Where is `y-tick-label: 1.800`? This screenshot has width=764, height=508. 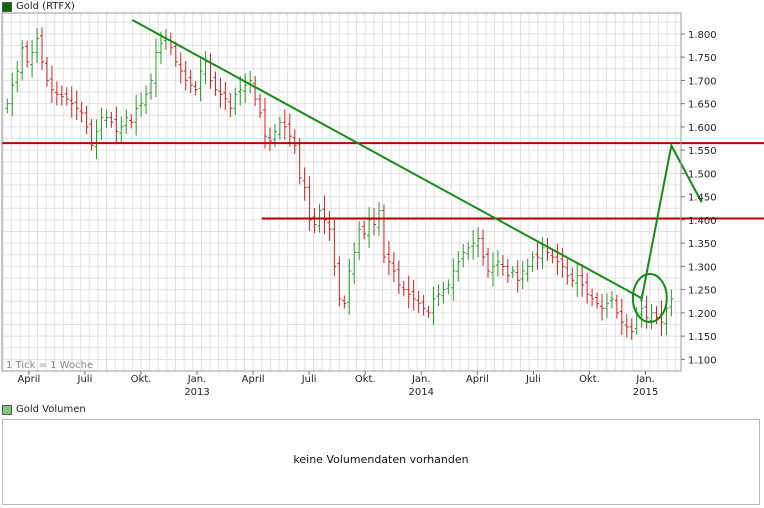
y-tick-label: 1.800 is located at coordinates (702, 35).